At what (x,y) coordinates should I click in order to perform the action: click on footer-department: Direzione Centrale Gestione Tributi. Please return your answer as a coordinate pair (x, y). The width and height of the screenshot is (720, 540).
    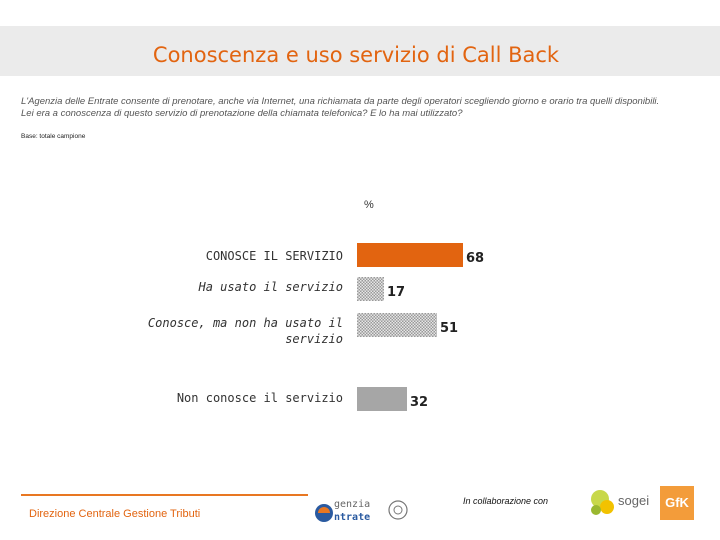
    Looking at the image, I should click on (115, 514).